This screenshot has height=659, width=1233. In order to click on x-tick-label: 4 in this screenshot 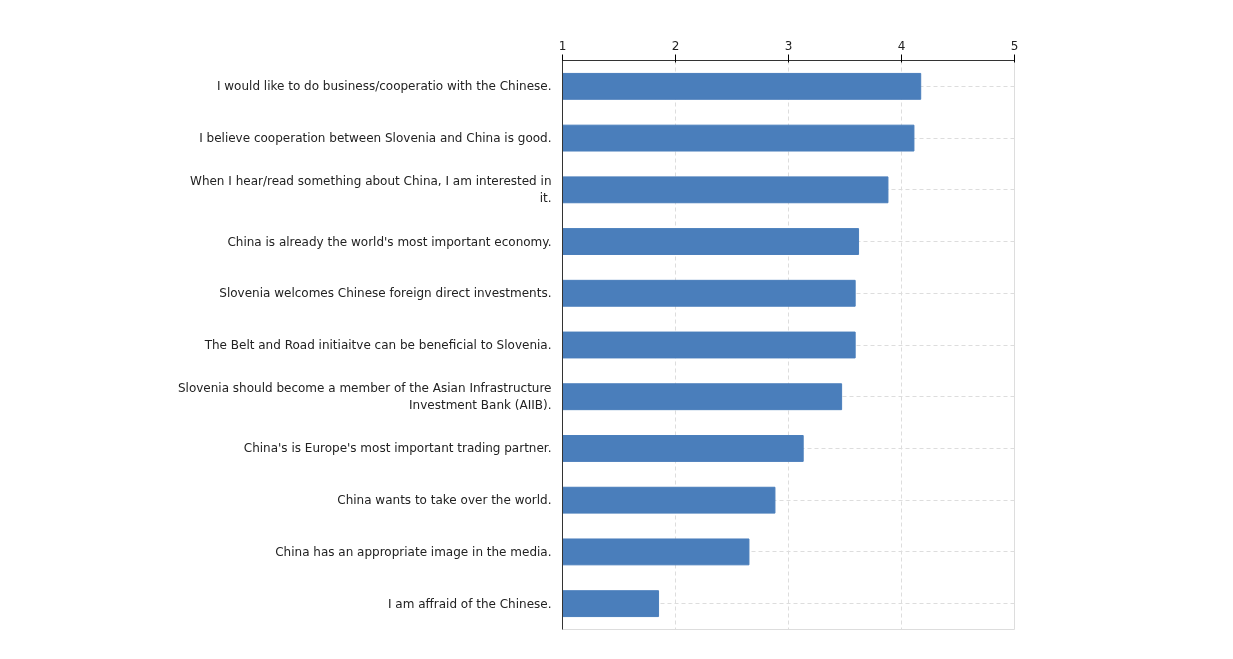, I will do `click(901, 45)`.